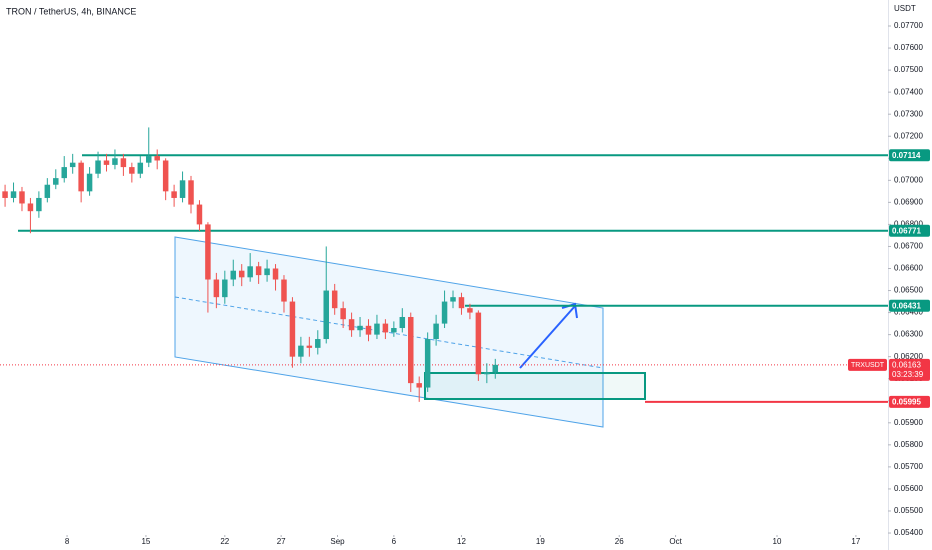 This screenshot has width=932, height=550. What do you see at coordinates (855, 541) in the screenshot?
I see `x-tick-label: 17` at bounding box center [855, 541].